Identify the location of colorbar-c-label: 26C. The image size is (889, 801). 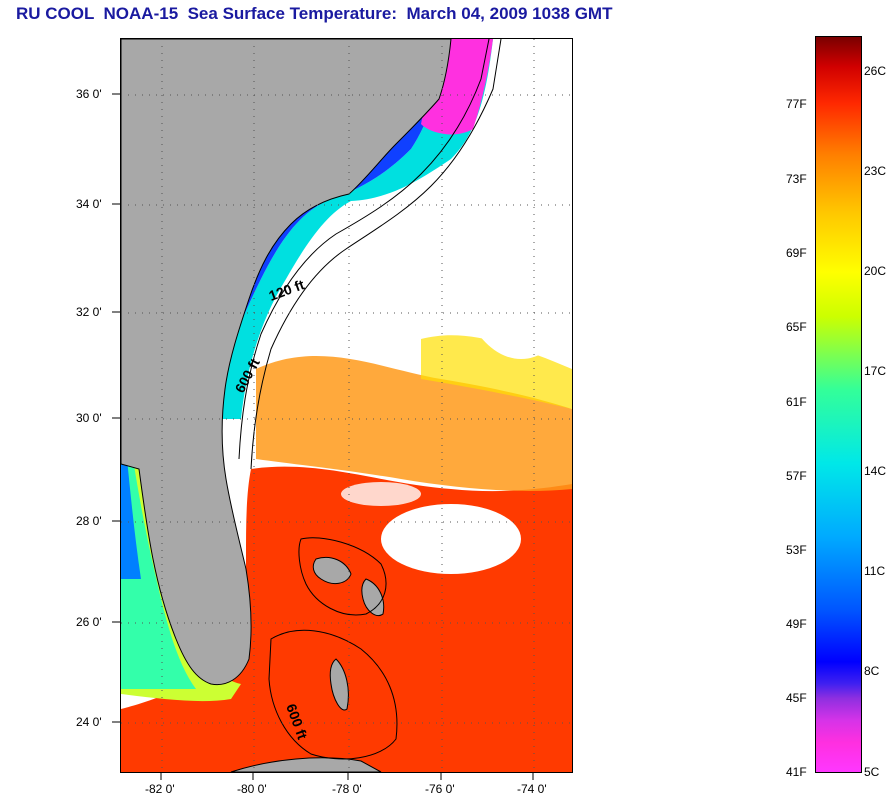
(875, 71).